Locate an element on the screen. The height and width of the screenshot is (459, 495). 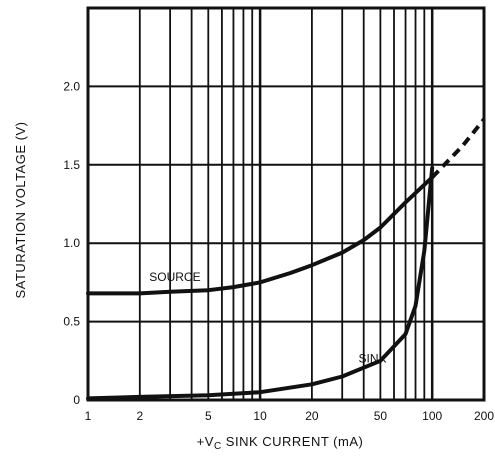
curve-annotations: SOURCE SINK is located at coordinates (267, 318).